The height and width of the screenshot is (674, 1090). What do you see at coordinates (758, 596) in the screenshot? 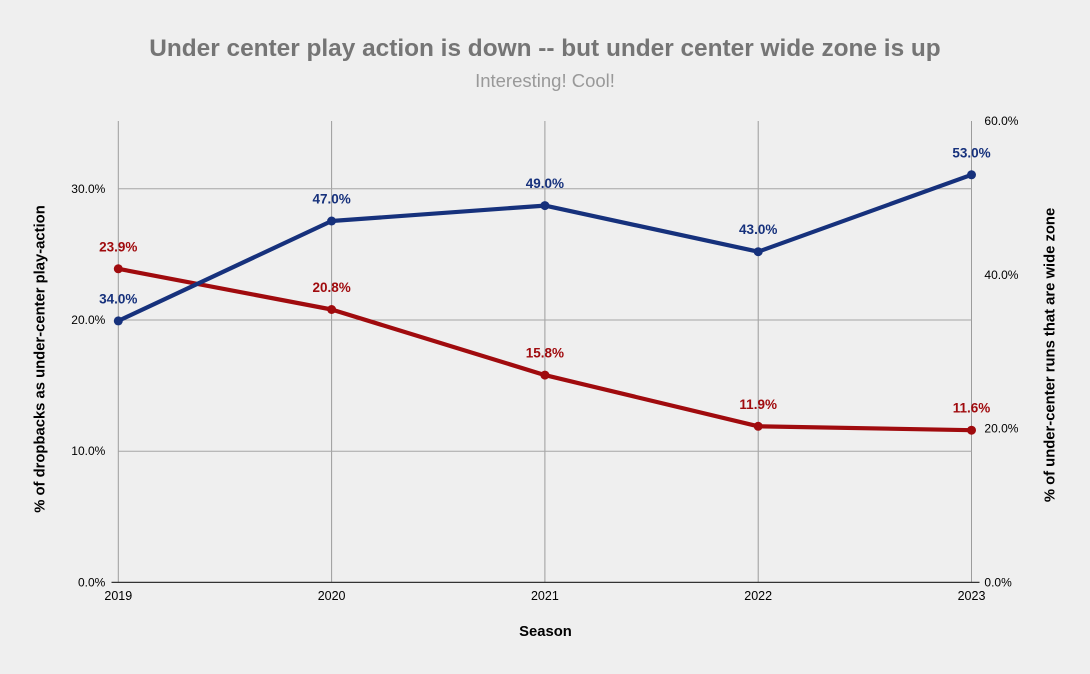
I see `svg-text: 2022` at bounding box center [758, 596].